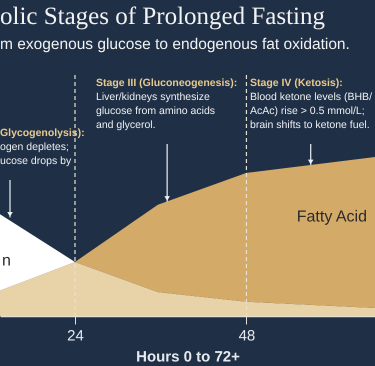 The image size is (375, 366). What do you see at coordinates (311, 104) in the screenshot?
I see `annotation: Stage IV (Ketosis): Blood ketone levels (BHB/ AcAc) rise > 0.5 mmol/L; brain shifts to ketone fuel.` at bounding box center [311, 104].